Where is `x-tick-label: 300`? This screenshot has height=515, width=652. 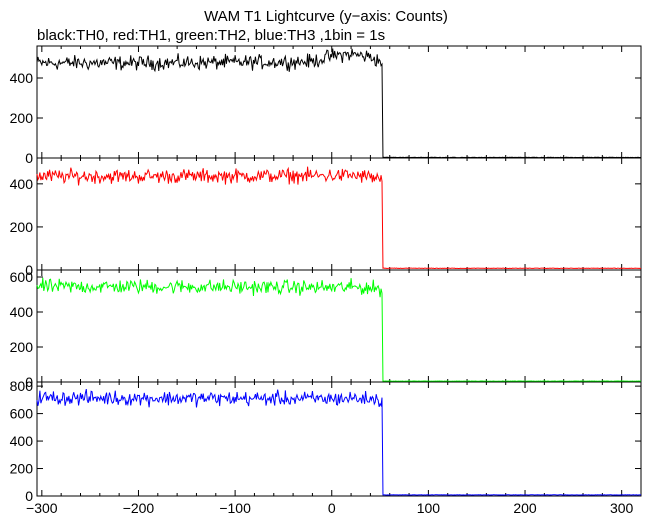 x-tick-label: 300 is located at coordinates (622, 507).